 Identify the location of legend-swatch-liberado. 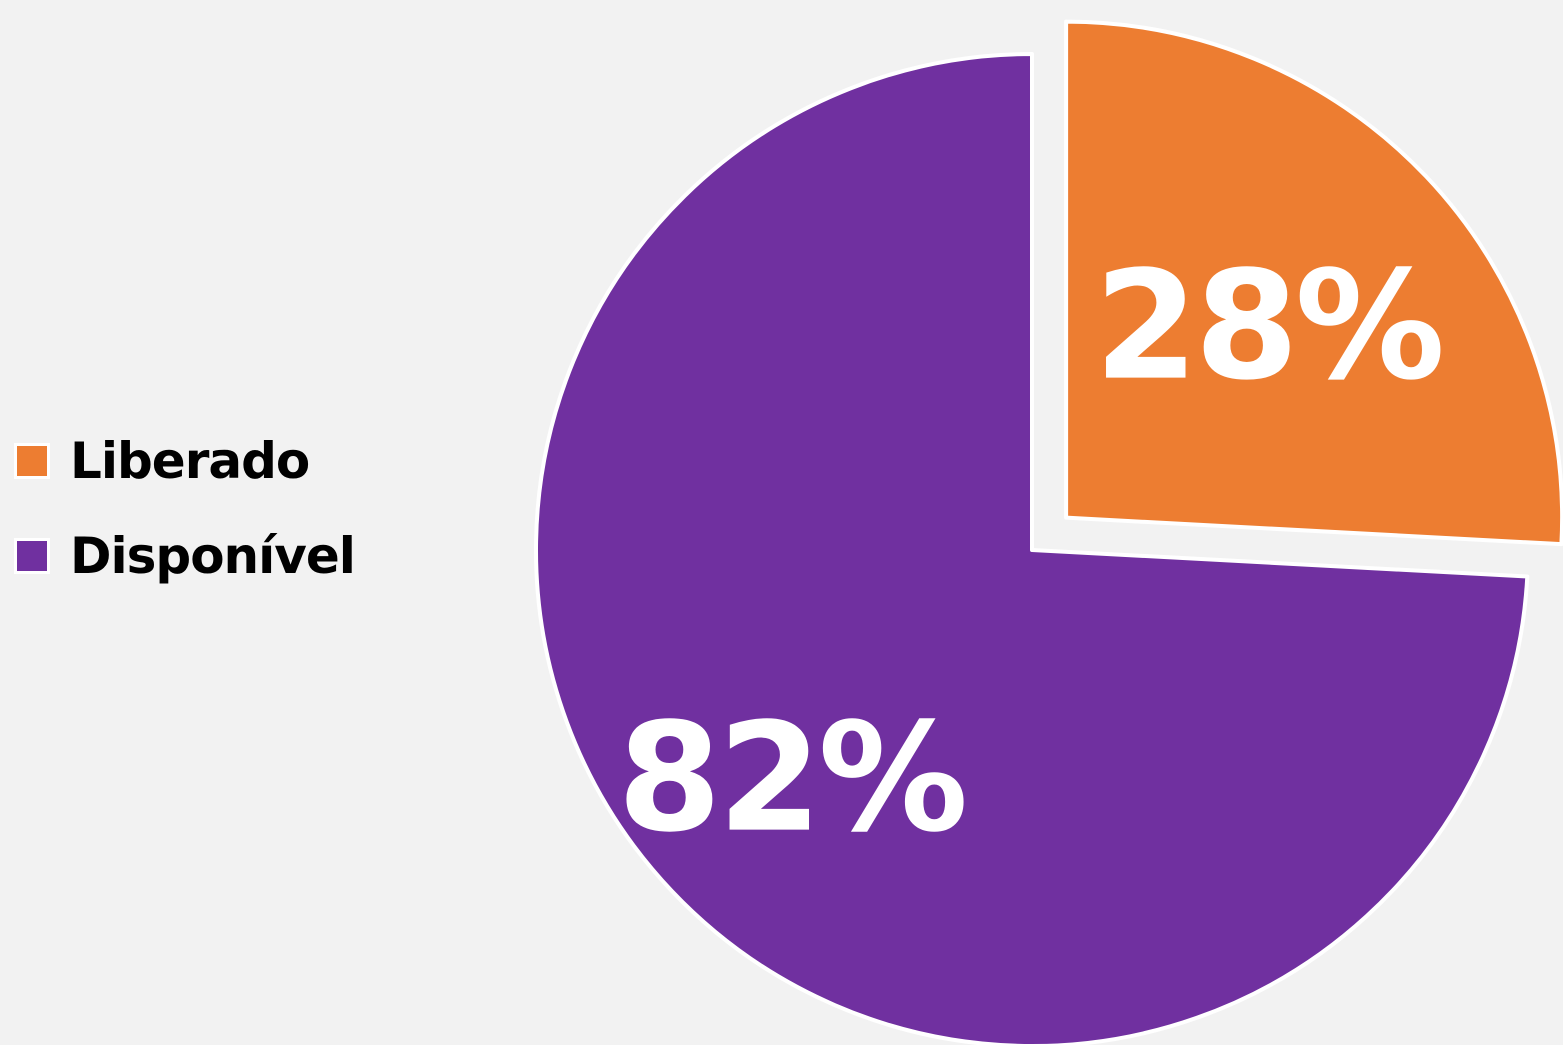
(32, 461).